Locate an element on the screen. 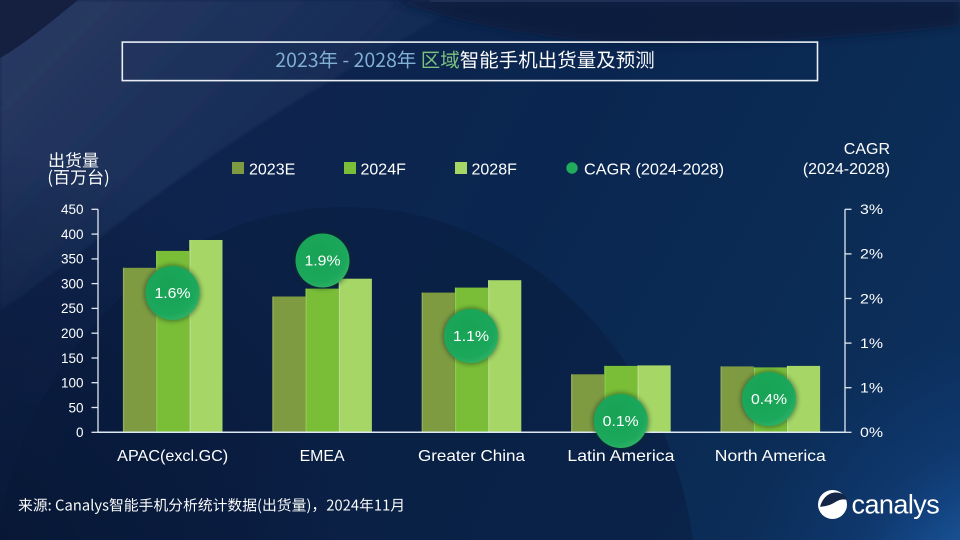  svg-text: 1.6% is located at coordinates (173, 293).